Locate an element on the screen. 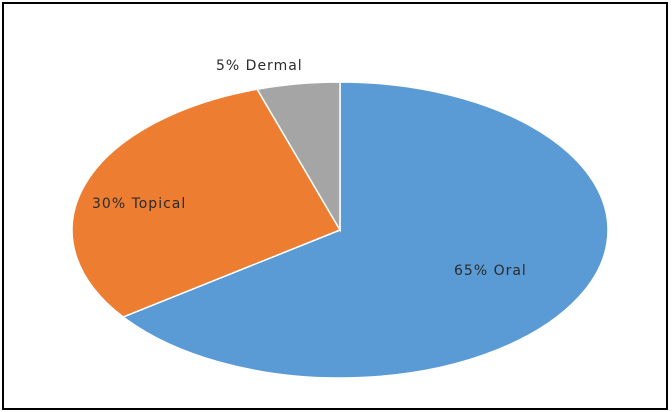 The width and height of the screenshot is (672, 412). pie-slice-dermal is located at coordinates (298, 157).